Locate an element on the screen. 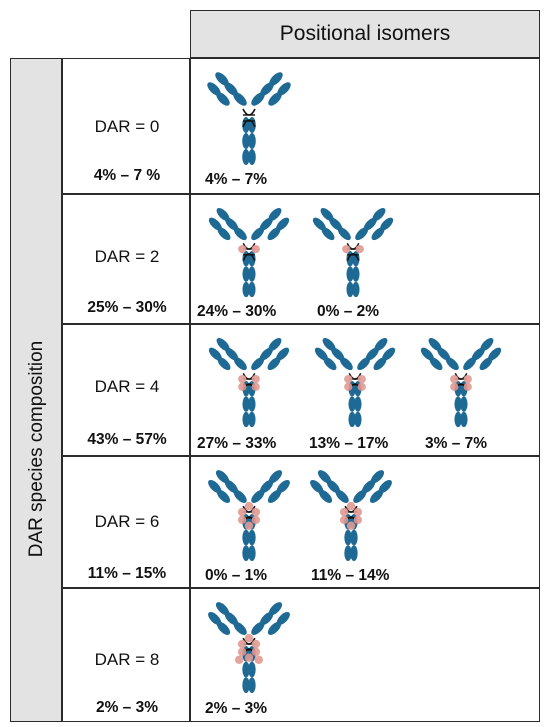 This screenshot has width=544, height=727. isomer-cell-3: 0% – 1% 11% – 14% is located at coordinates (365, 522).